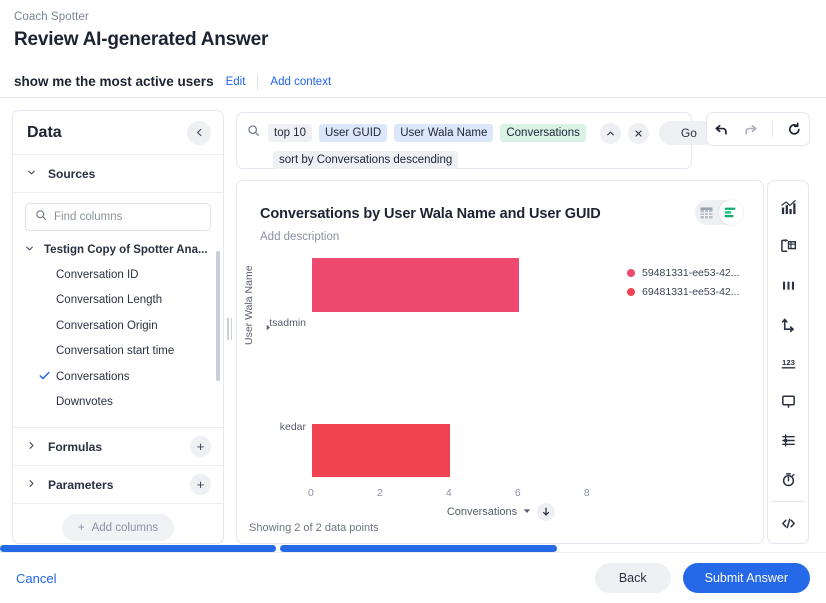 Image resolution: width=826 pixels, height=603 pixels. I want to click on display-icon, so click(788, 401).